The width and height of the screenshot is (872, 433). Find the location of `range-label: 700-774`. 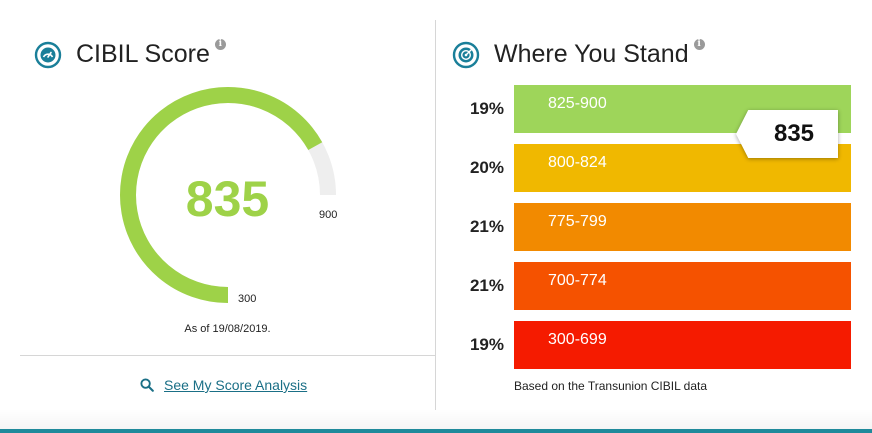

range-label: 700-774 is located at coordinates (577, 280).